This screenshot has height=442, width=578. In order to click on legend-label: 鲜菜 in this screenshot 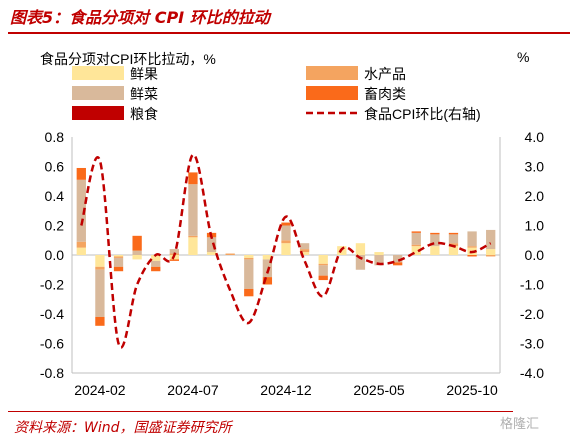, I will do `click(144, 94)`.